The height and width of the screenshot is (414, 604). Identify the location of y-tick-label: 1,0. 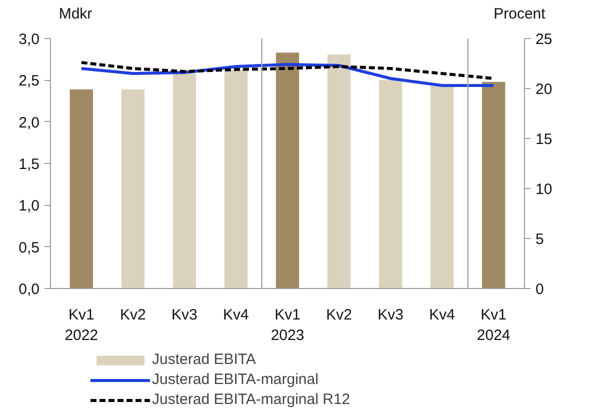
(29, 206).